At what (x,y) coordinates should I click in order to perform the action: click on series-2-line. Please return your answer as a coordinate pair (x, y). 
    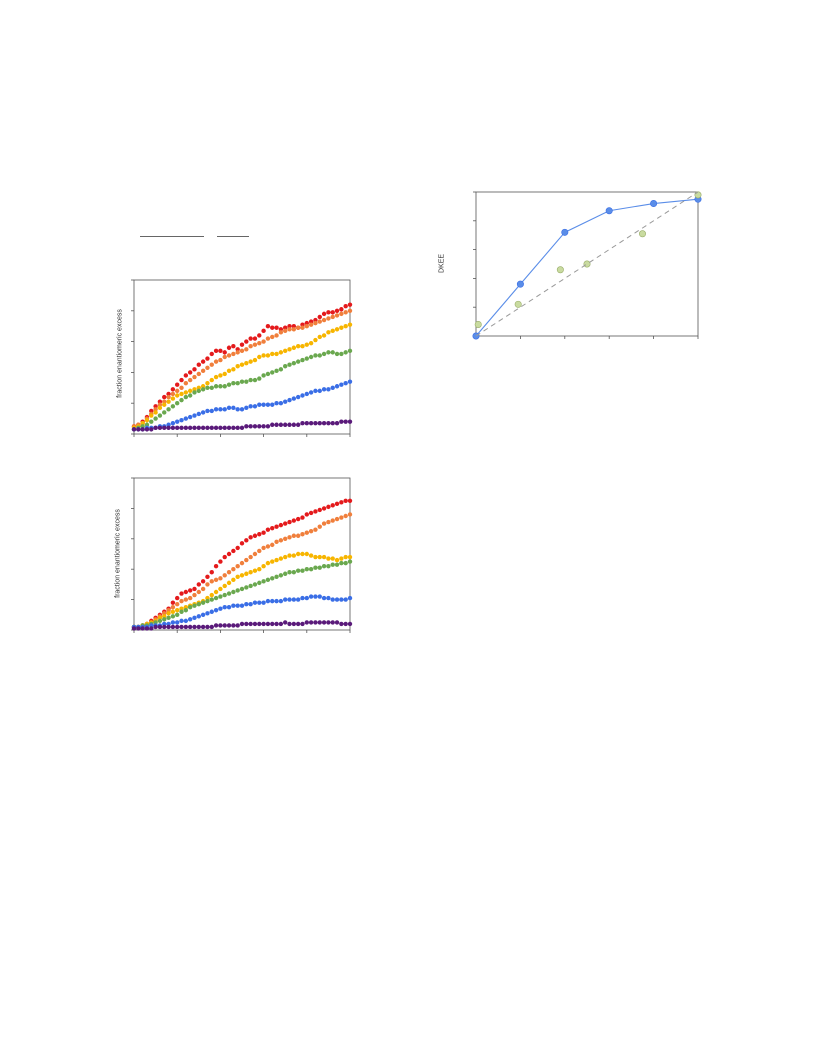
    Looking at the image, I should click on (587, 264).